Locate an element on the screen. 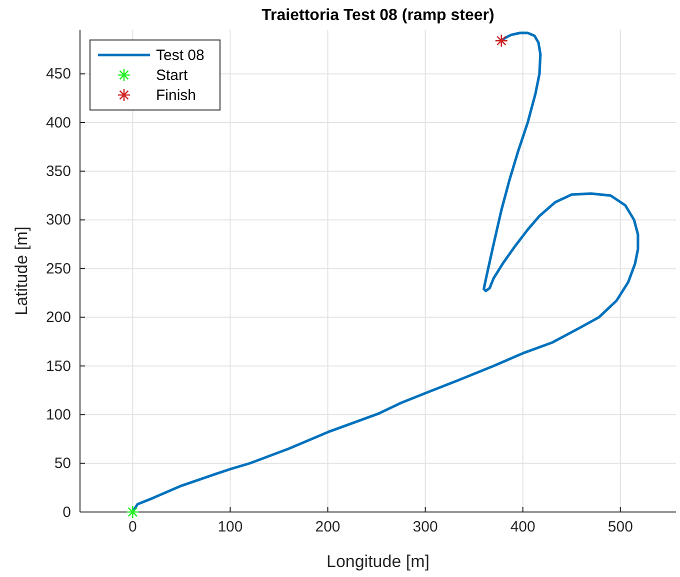  y-tick-label: 50 is located at coordinates (62, 463).